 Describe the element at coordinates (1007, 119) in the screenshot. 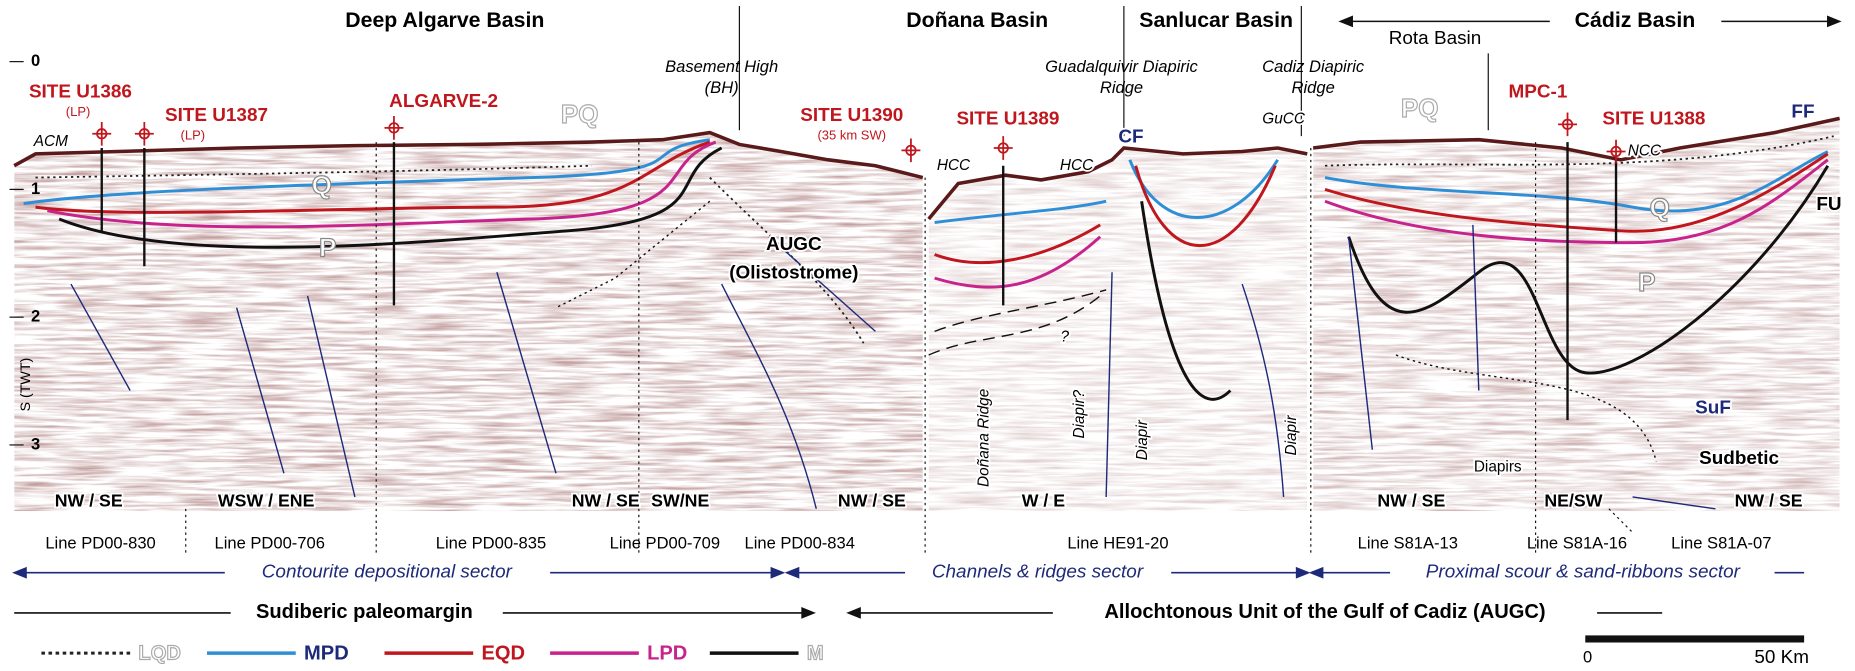

I see `site-name: SITE U1389` at that location.